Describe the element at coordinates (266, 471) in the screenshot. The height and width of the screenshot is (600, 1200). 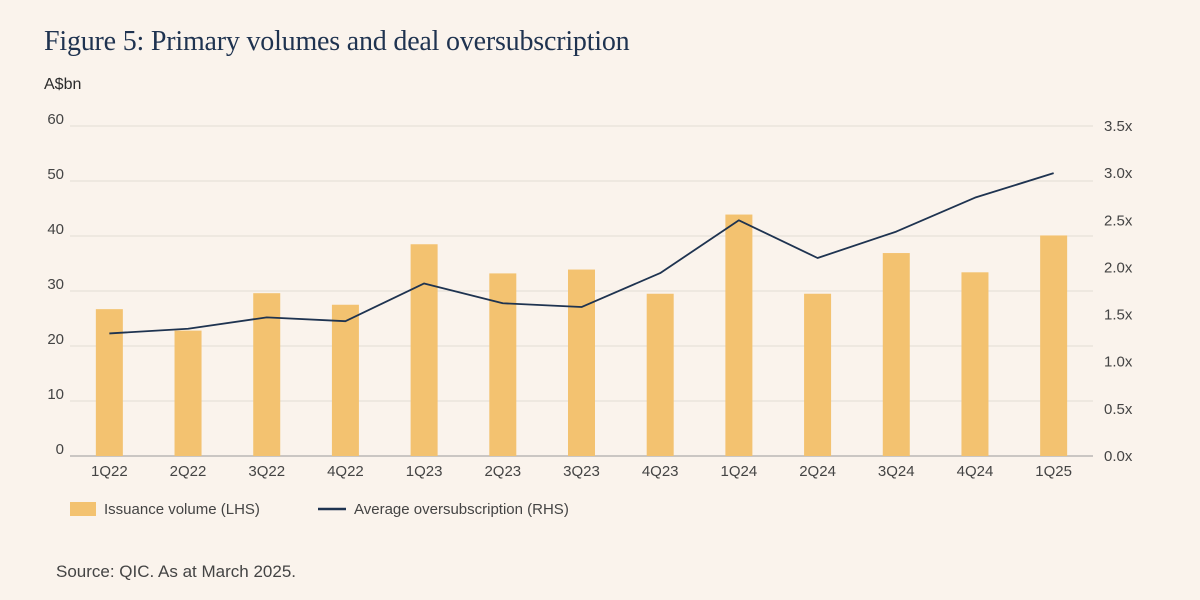
I see `x-tick-label: 3Q22` at that location.